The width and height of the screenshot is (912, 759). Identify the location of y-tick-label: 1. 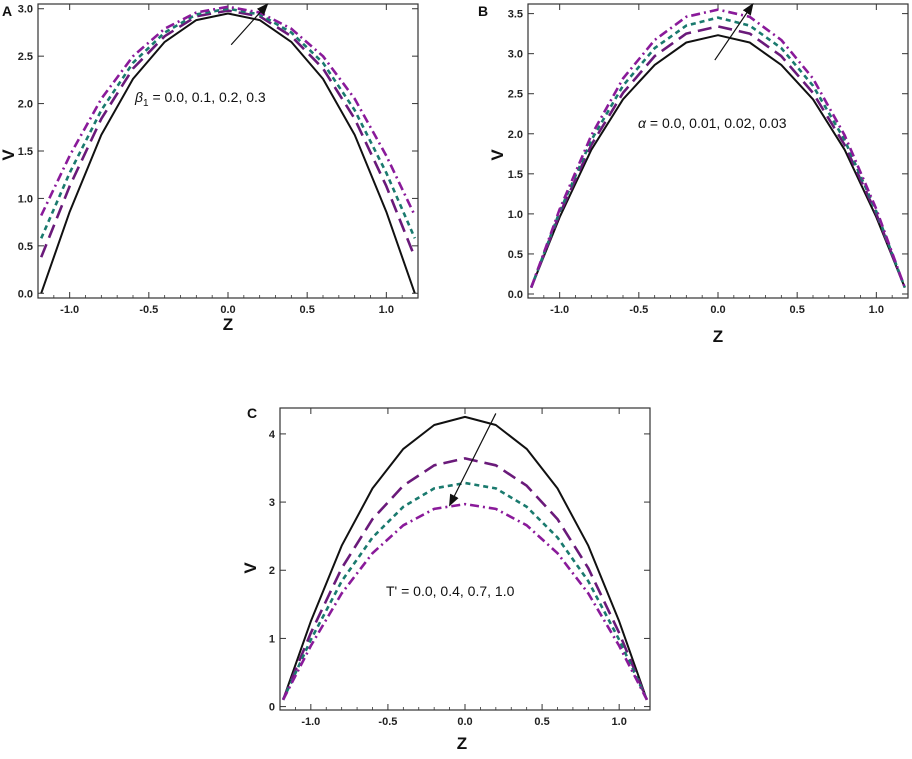
(272, 639).